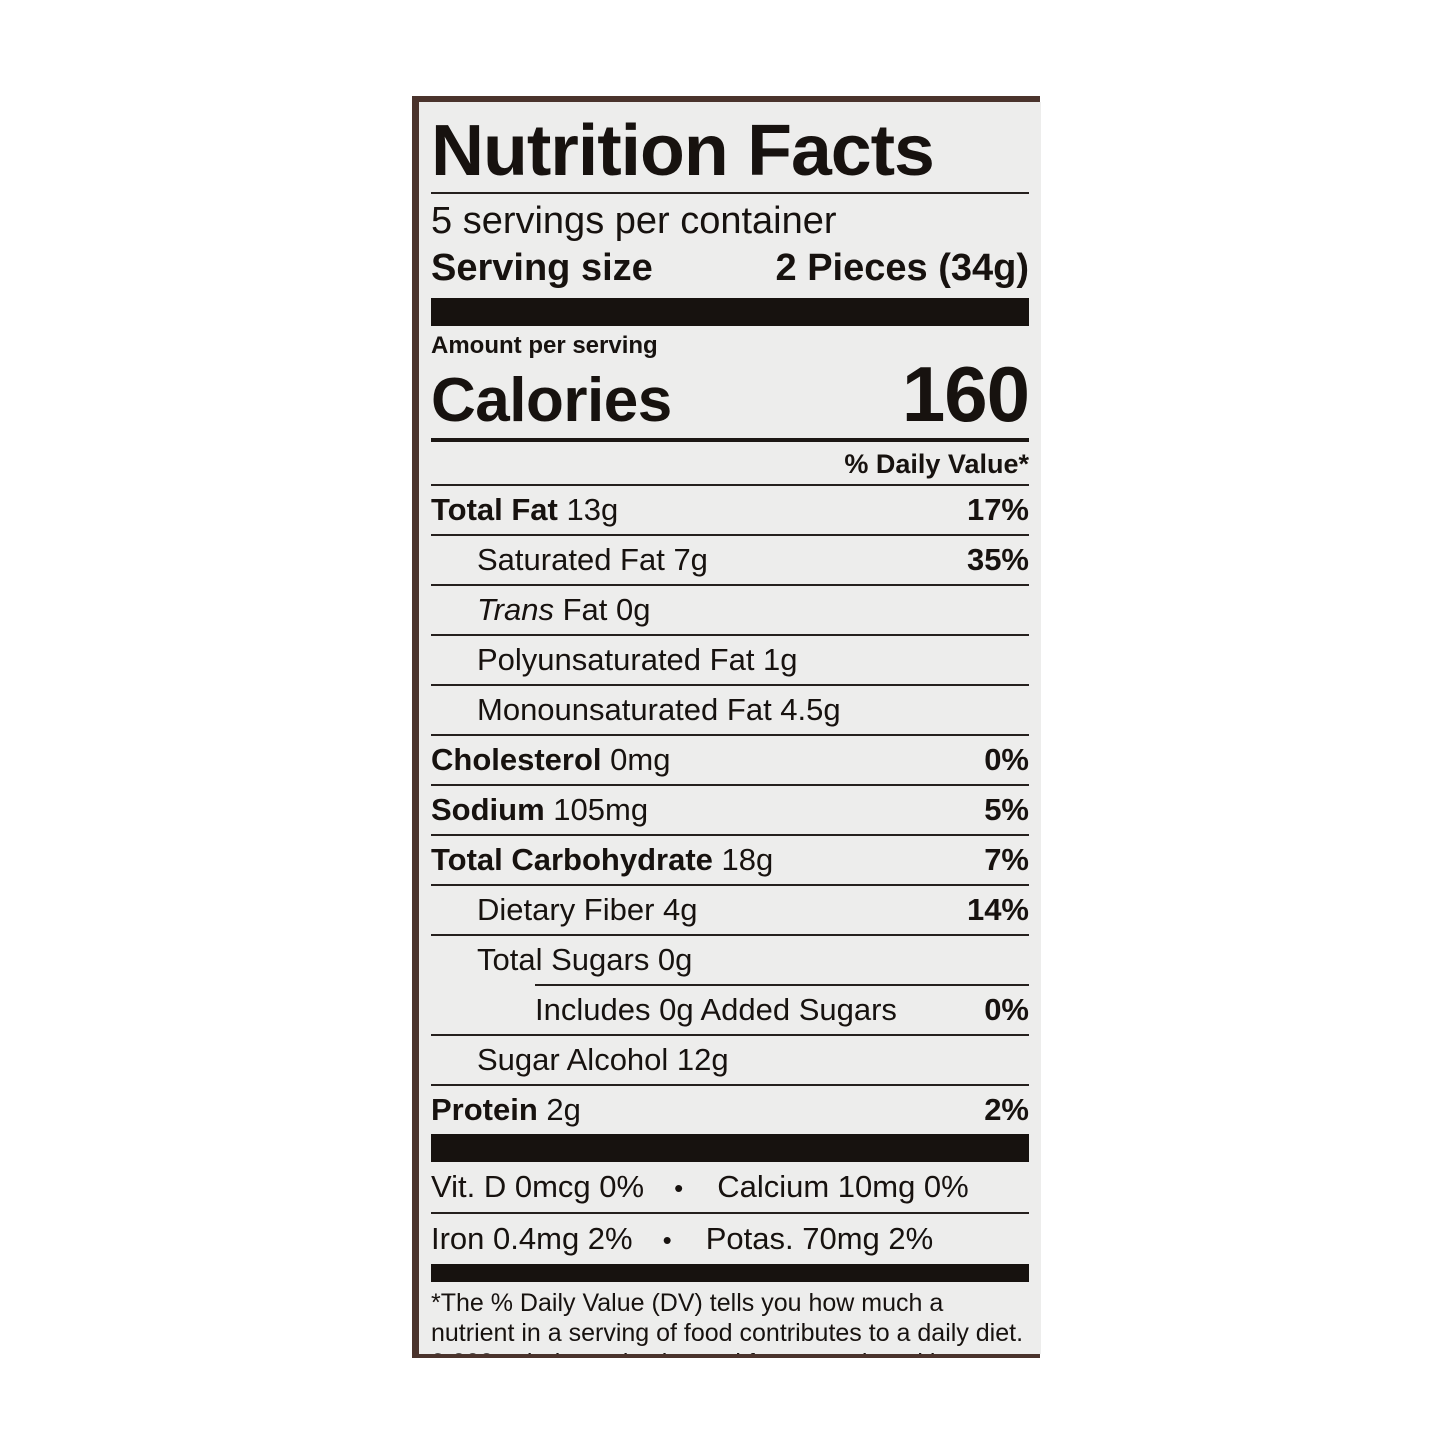  I want to click on divider-under-title, so click(730, 193).